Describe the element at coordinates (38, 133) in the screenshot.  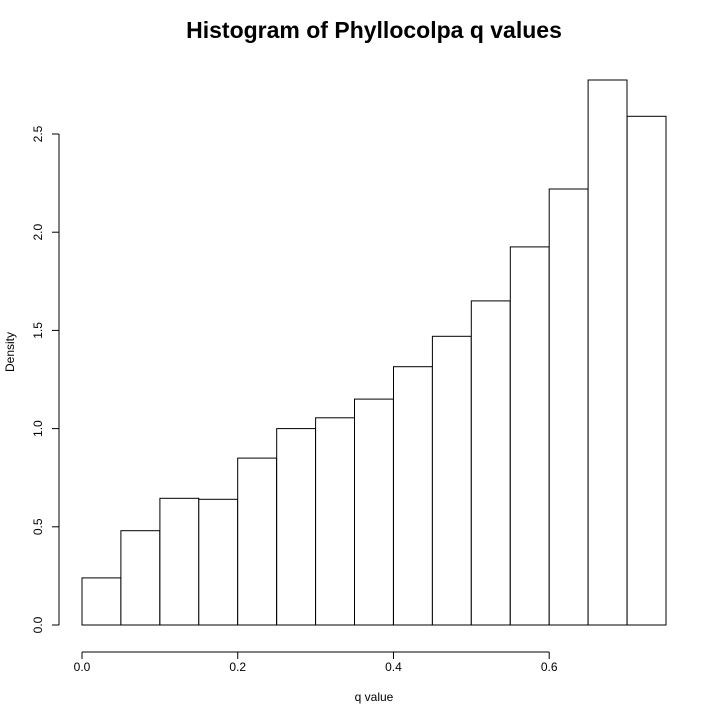
I see `y-tick-label-5: 2.5` at that location.